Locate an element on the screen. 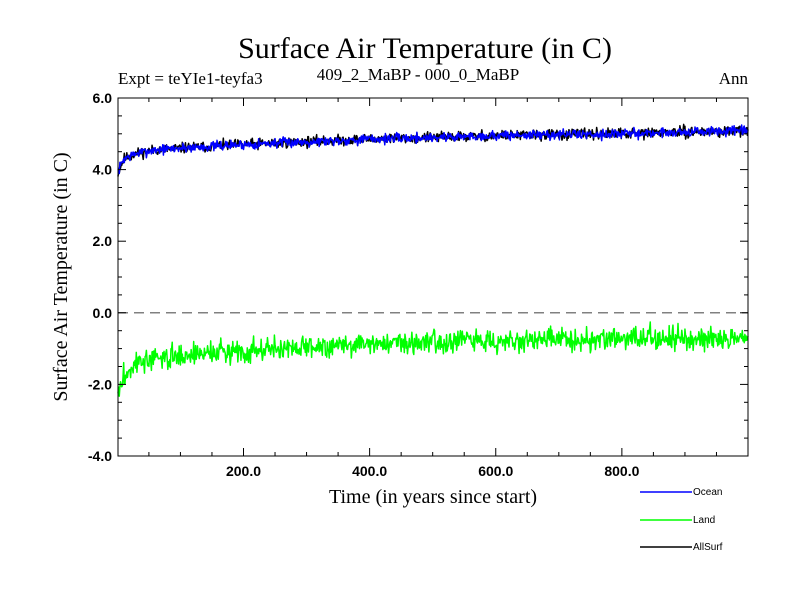 This screenshot has height=600, width=800. x-tick-label: 200.0 is located at coordinates (243, 471).